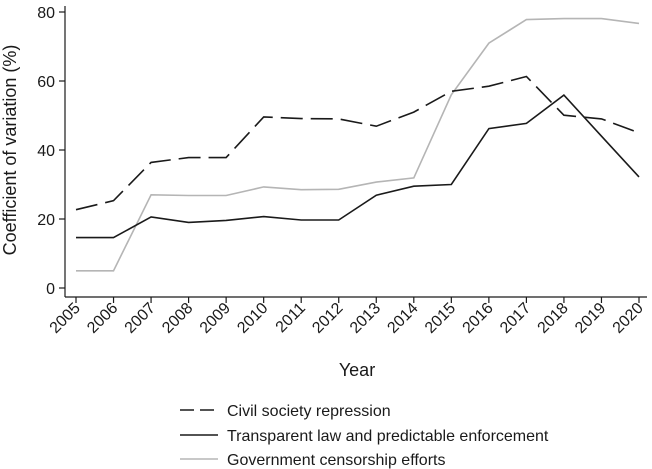  I want to click on x-tick-label: 2015, so click(440, 318).